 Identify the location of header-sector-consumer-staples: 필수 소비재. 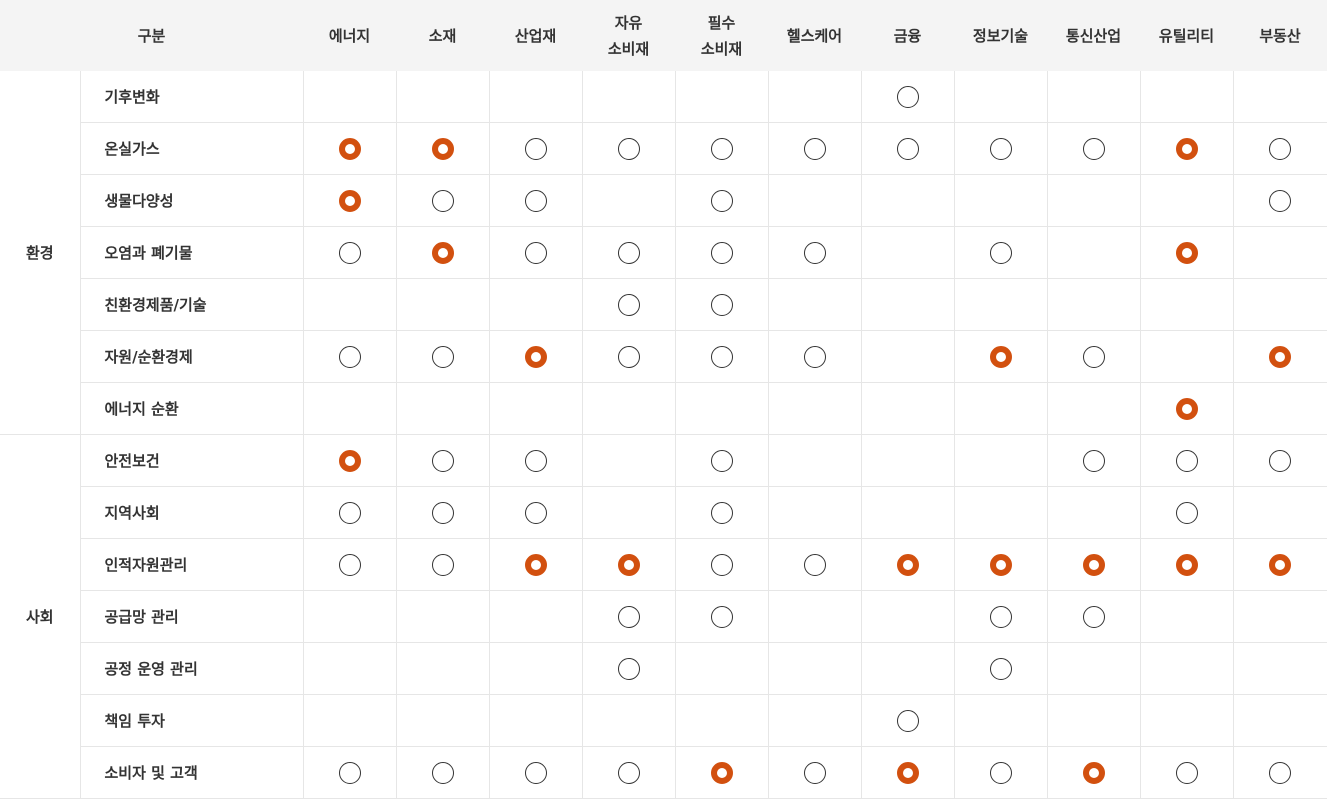
(722, 35).